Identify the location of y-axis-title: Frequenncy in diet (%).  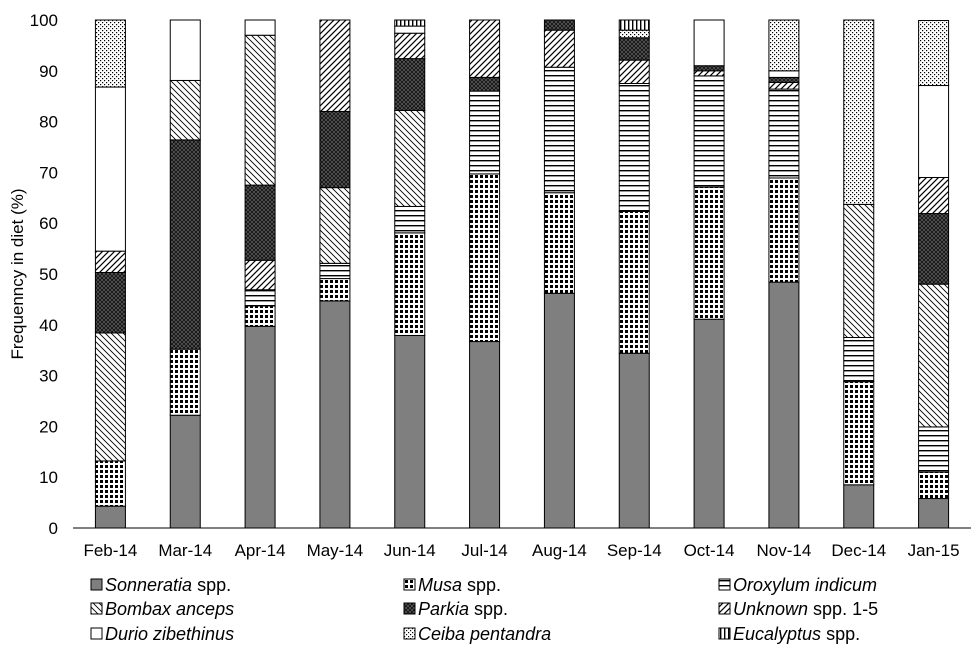
(17, 273).